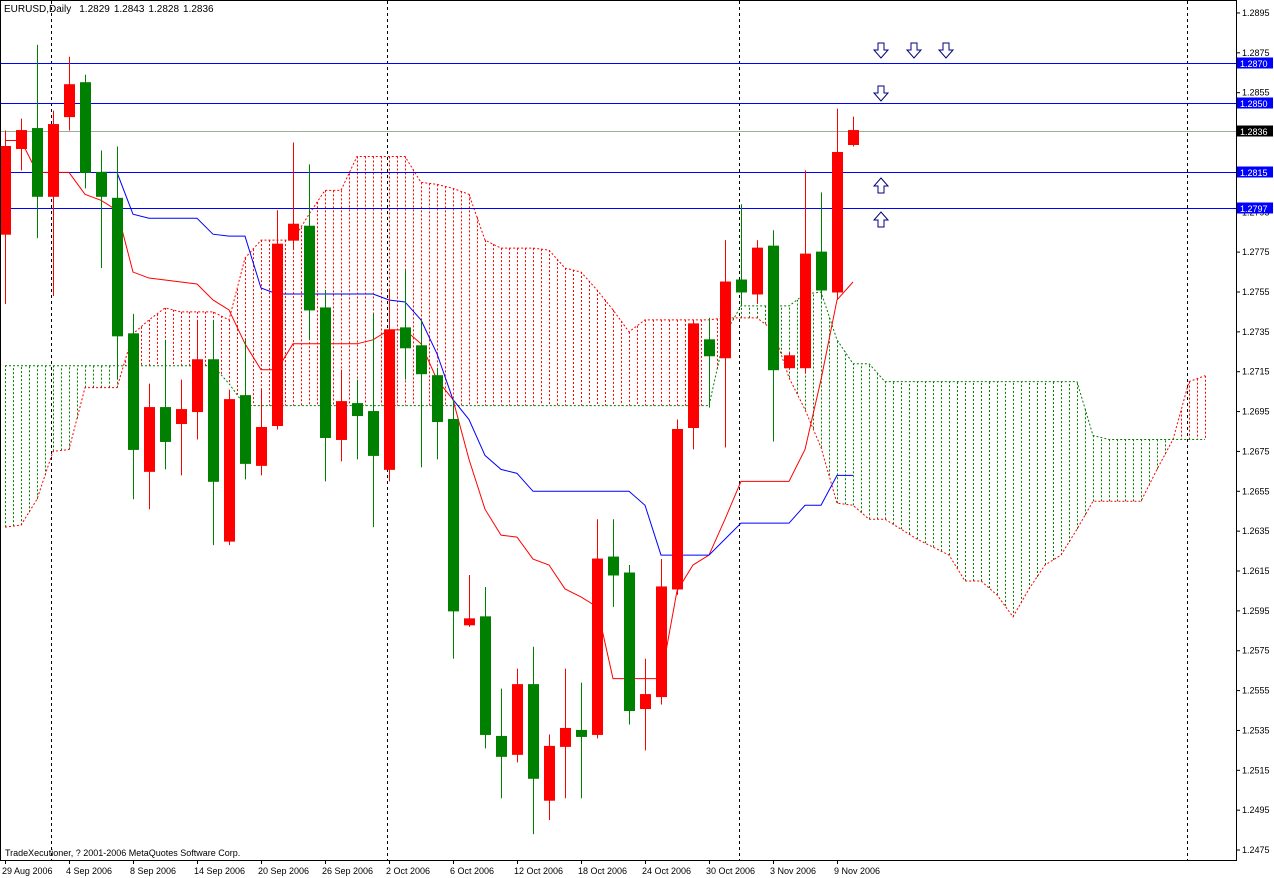 Image resolution: width=1274 pixels, height=878 pixels. What do you see at coordinates (1254, 64) in the screenshot?
I see `level-label: 1.2870` at bounding box center [1254, 64].